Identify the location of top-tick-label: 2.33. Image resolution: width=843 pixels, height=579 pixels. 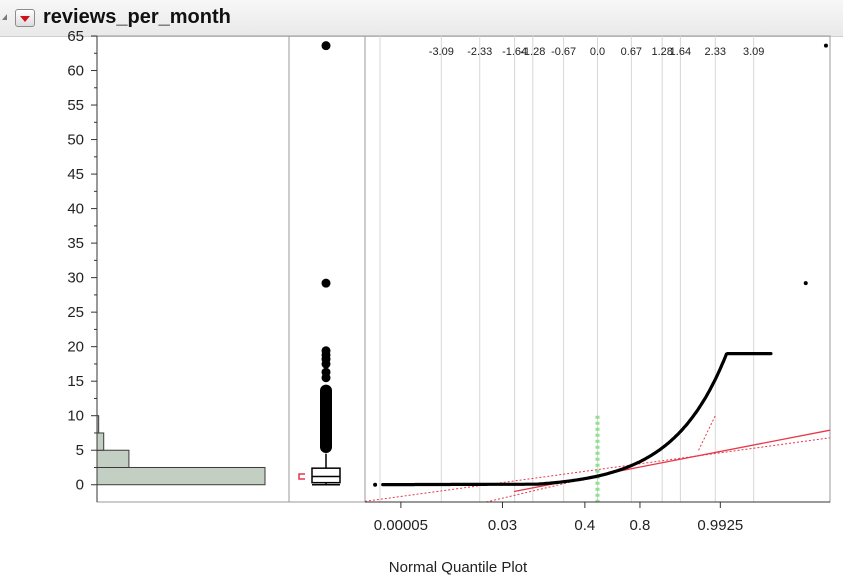
(715, 52).